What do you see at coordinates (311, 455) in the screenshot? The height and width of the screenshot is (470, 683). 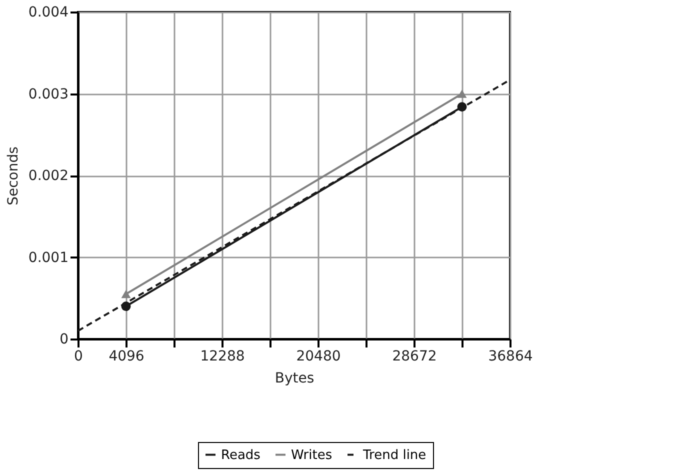 I see `legend-label: Writes` at bounding box center [311, 455].